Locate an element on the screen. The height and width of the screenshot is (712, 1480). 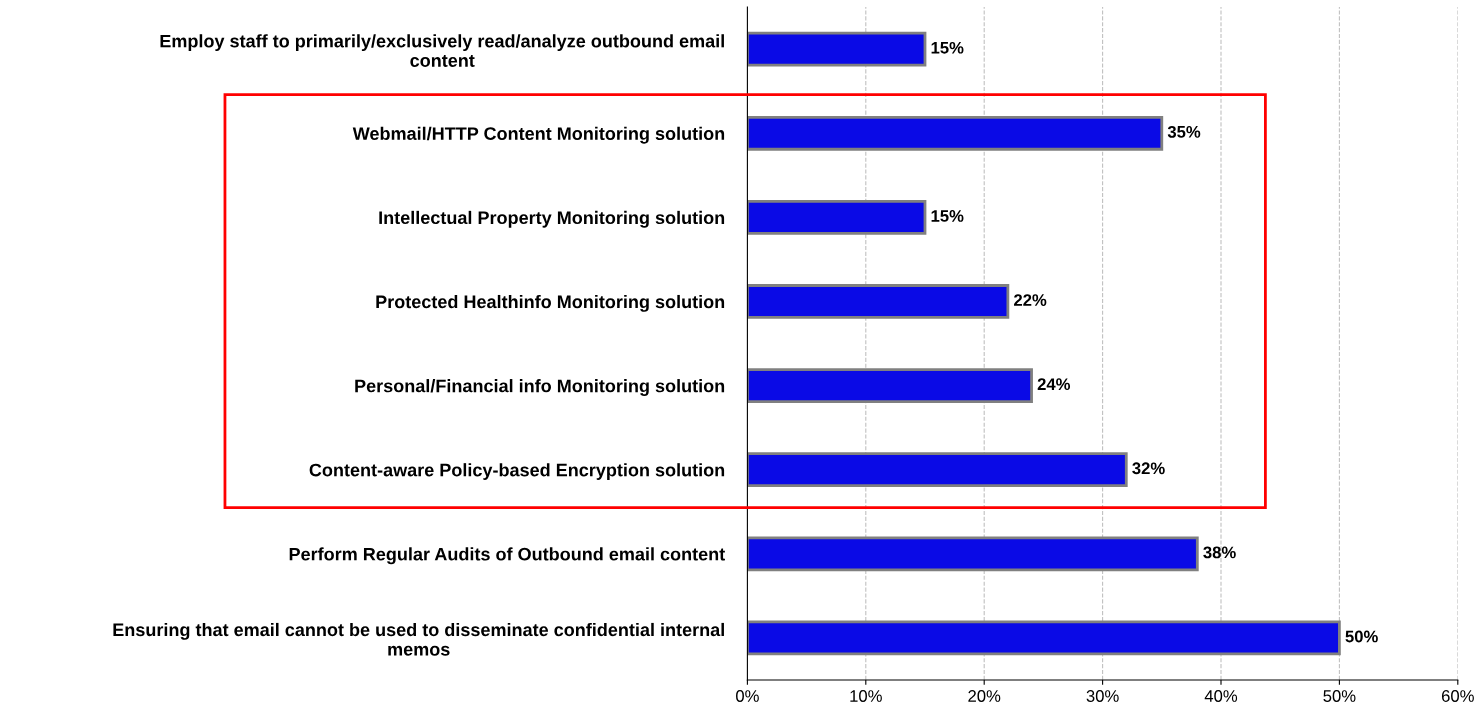
data-label: 24% is located at coordinates (1054, 384).